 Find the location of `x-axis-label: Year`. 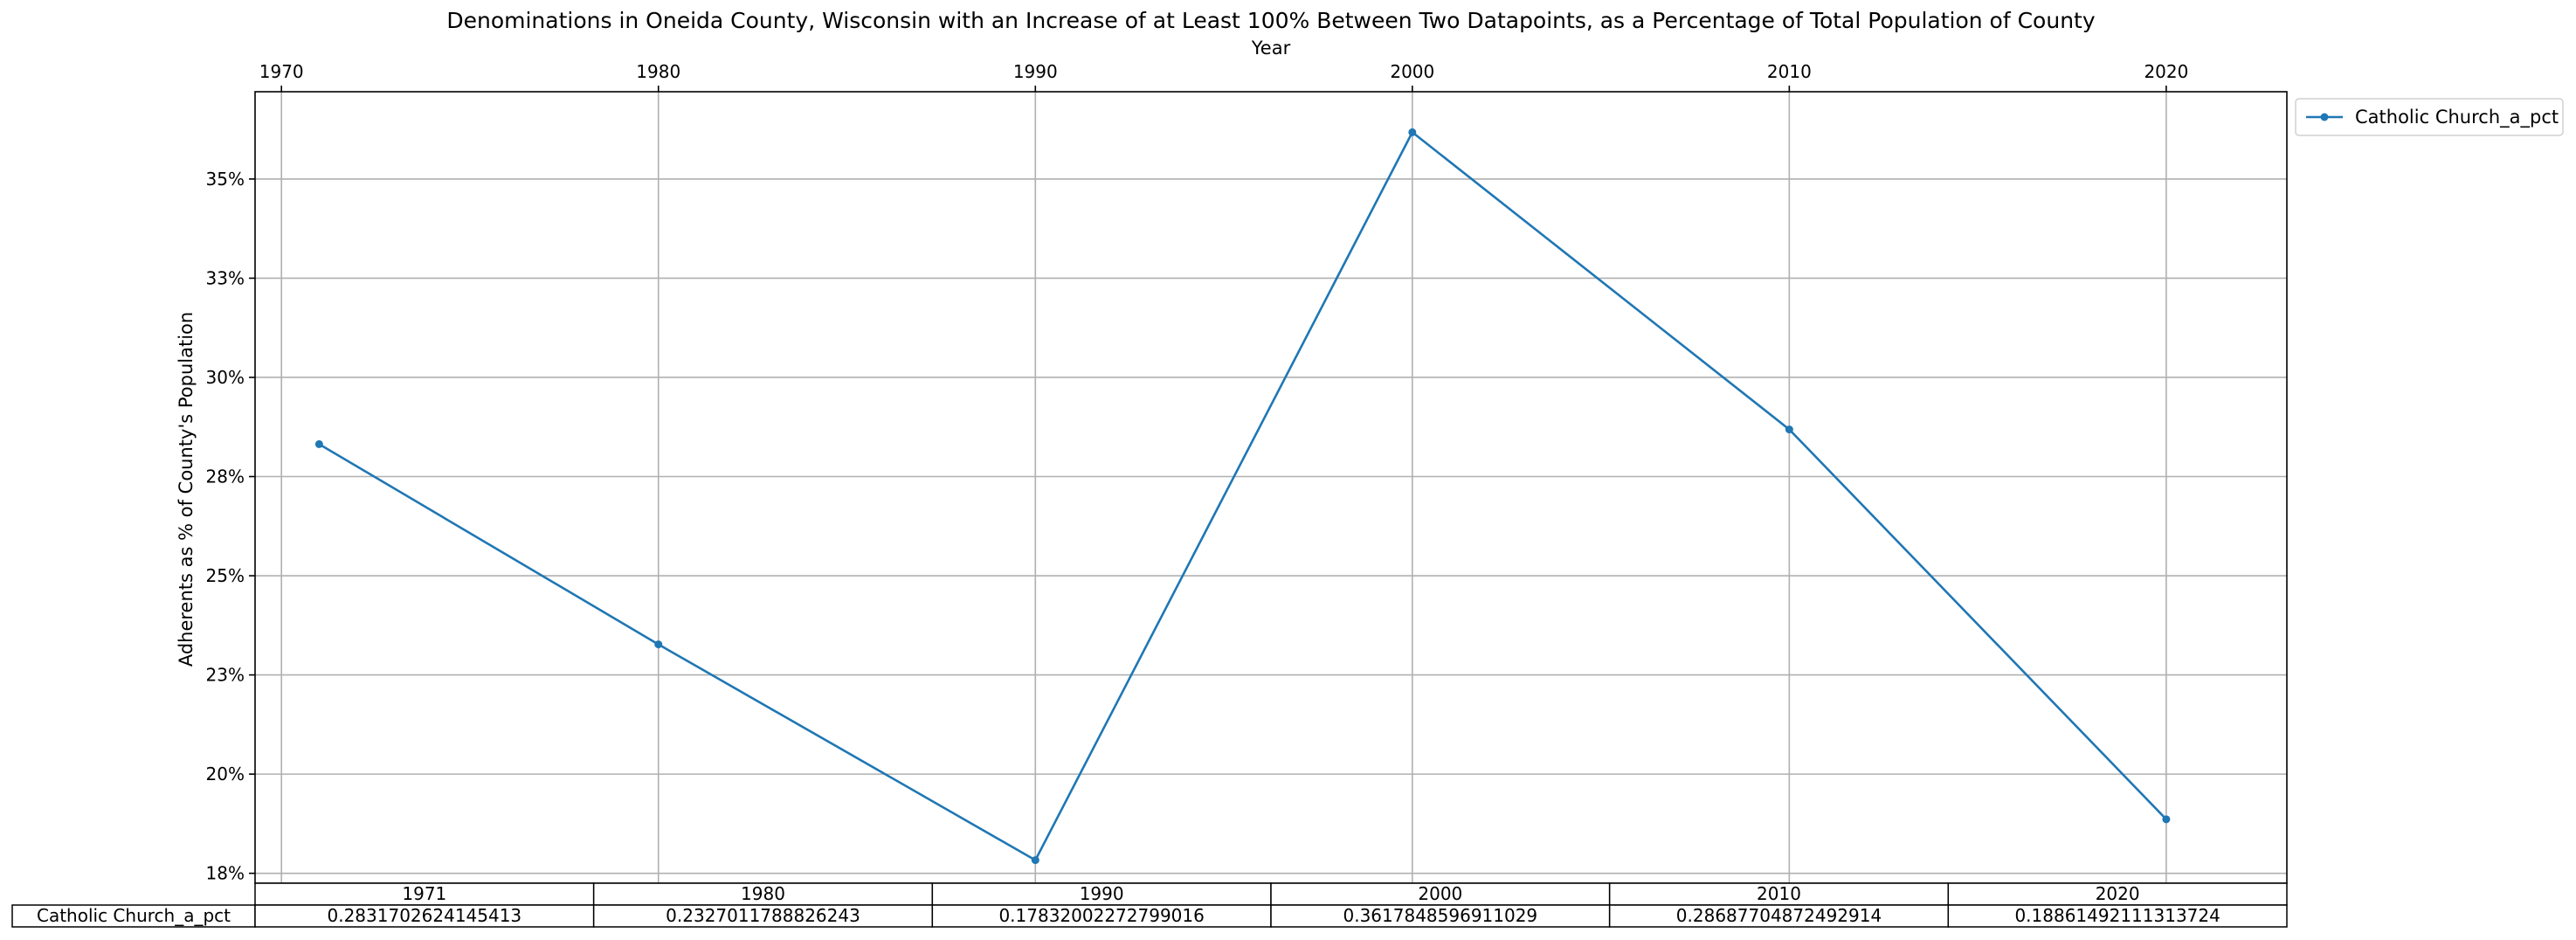

x-axis-label: Year is located at coordinates (1271, 48).